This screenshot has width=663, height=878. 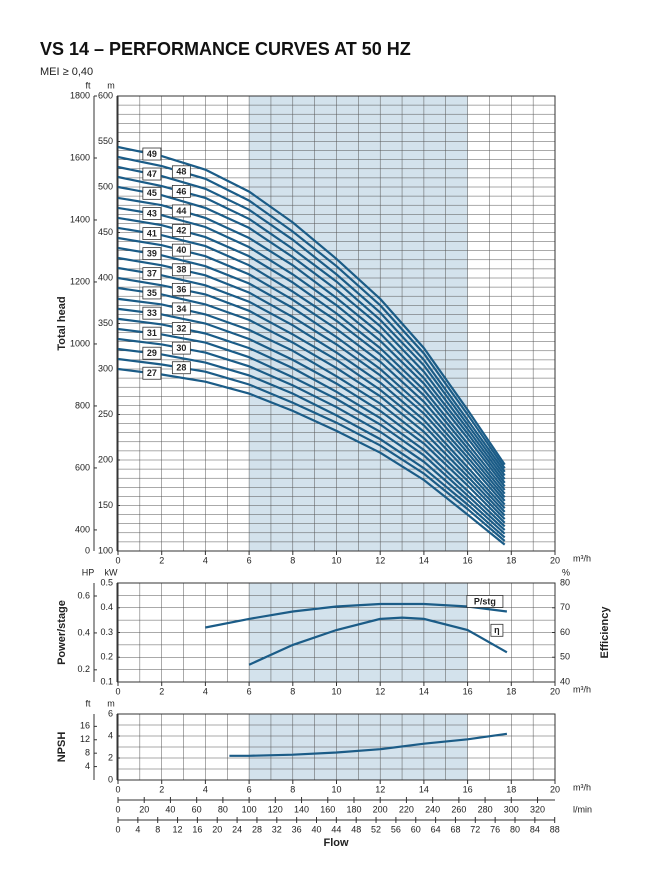 What do you see at coordinates (111, 85) in the screenshot?
I see `y-unit: m` at bounding box center [111, 85].